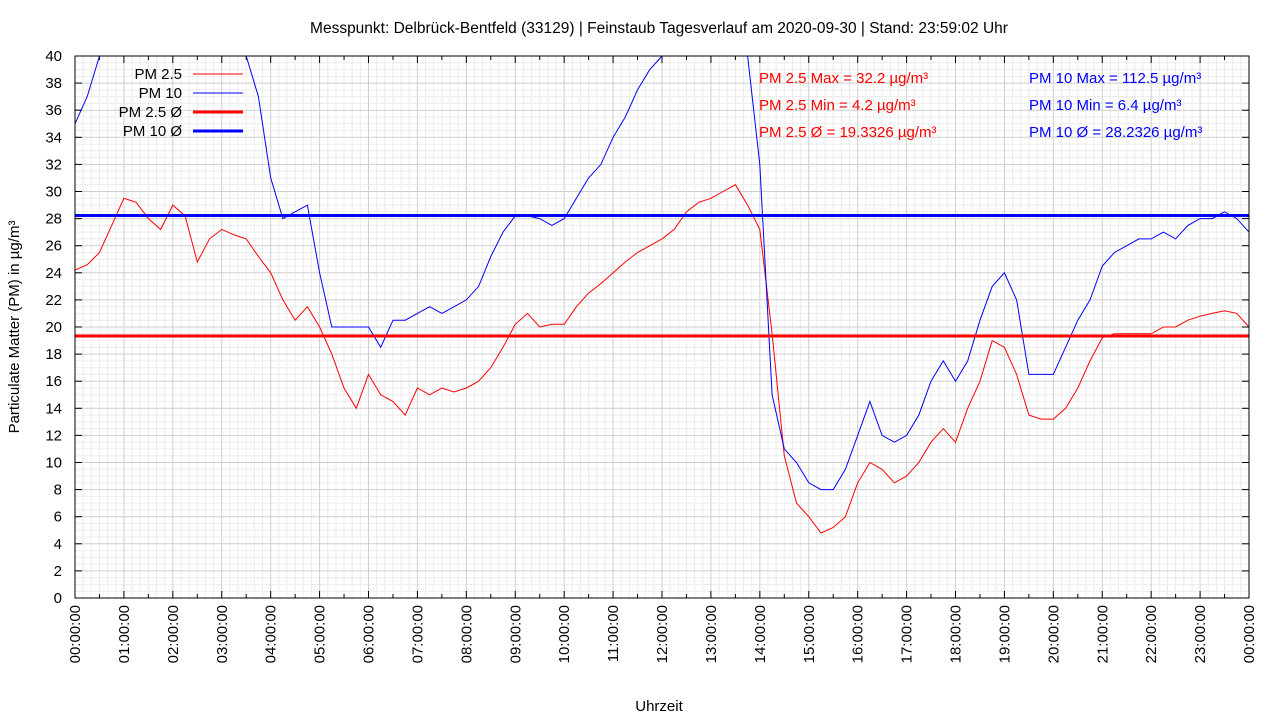  What do you see at coordinates (659, 706) in the screenshot?
I see `x-axis-label: Uhrzeit` at bounding box center [659, 706].